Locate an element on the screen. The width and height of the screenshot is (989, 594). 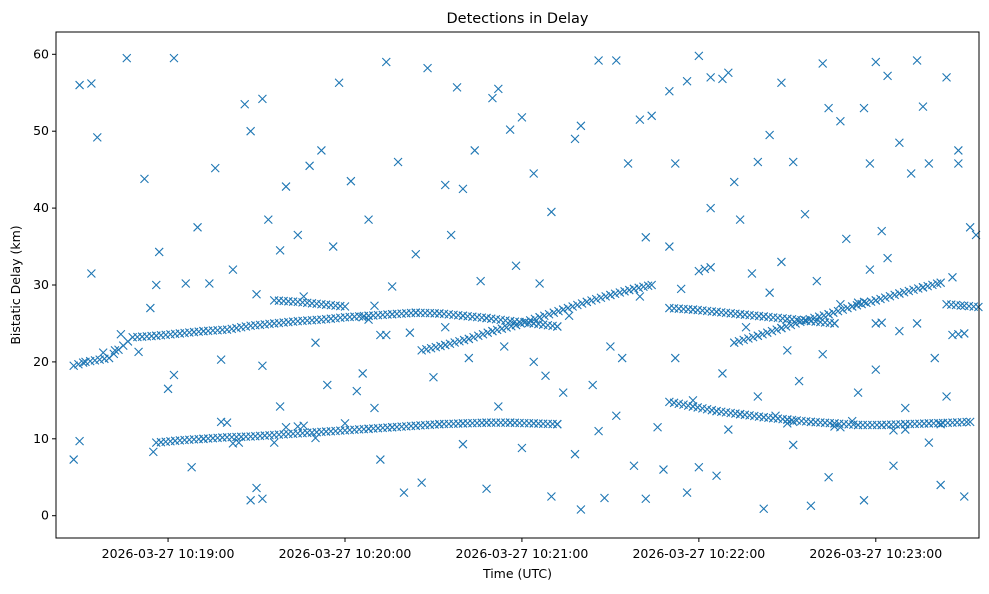
x-axis-label: Time (UTC) is located at coordinates (517, 573).